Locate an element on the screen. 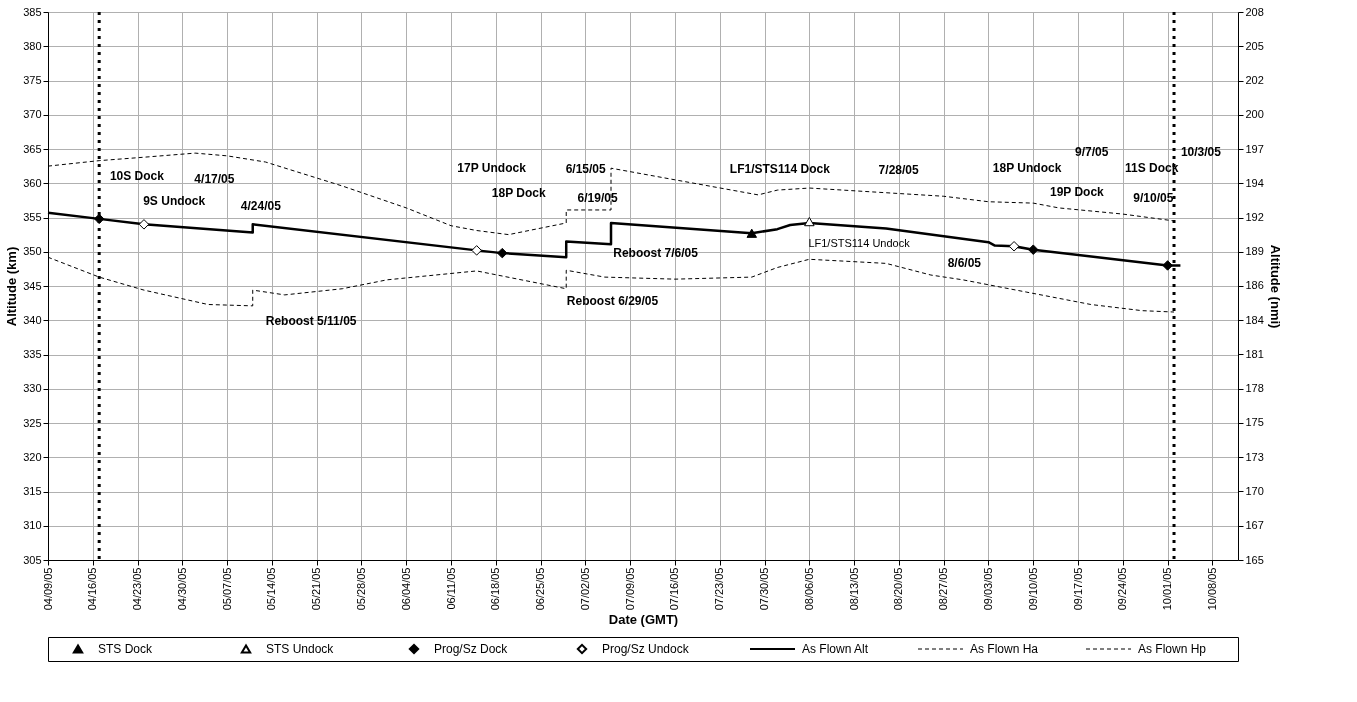  legend-label: As Flown Ha is located at coordinates (1004, 649).